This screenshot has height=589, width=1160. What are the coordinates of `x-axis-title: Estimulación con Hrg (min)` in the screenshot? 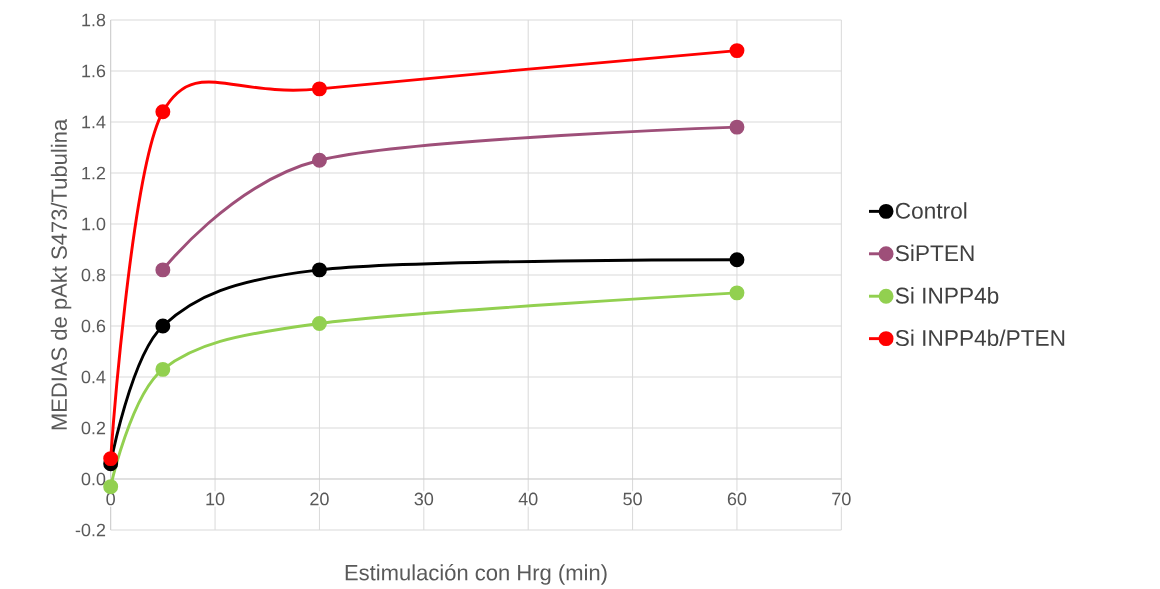 It's located at (476, 574).